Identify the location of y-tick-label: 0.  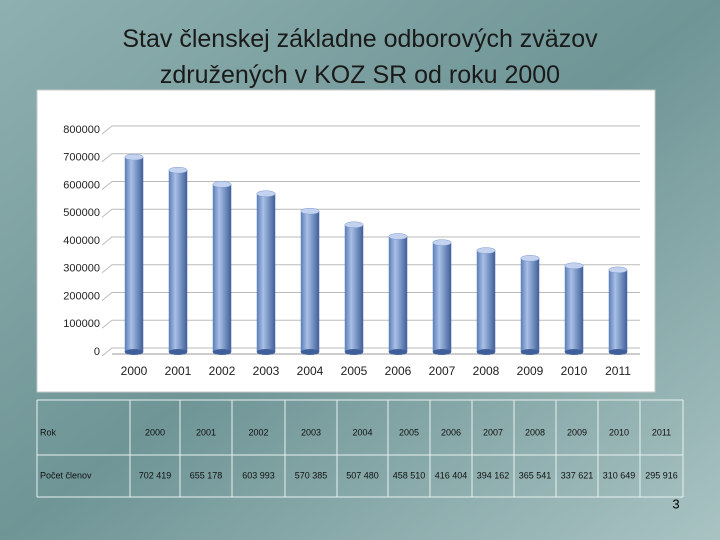
(97, 352).